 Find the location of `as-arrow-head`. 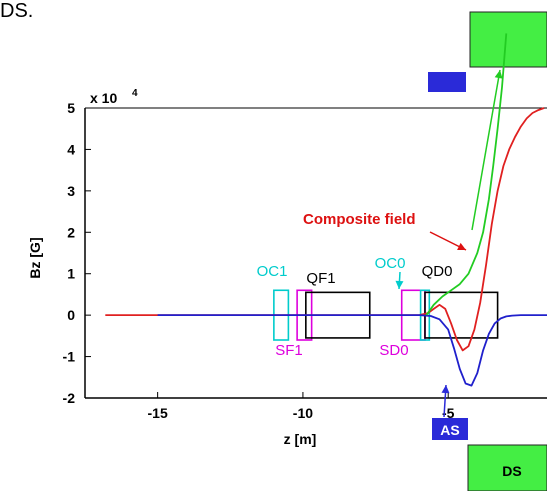

as-arrow-head is located at coordinates (445, 389).